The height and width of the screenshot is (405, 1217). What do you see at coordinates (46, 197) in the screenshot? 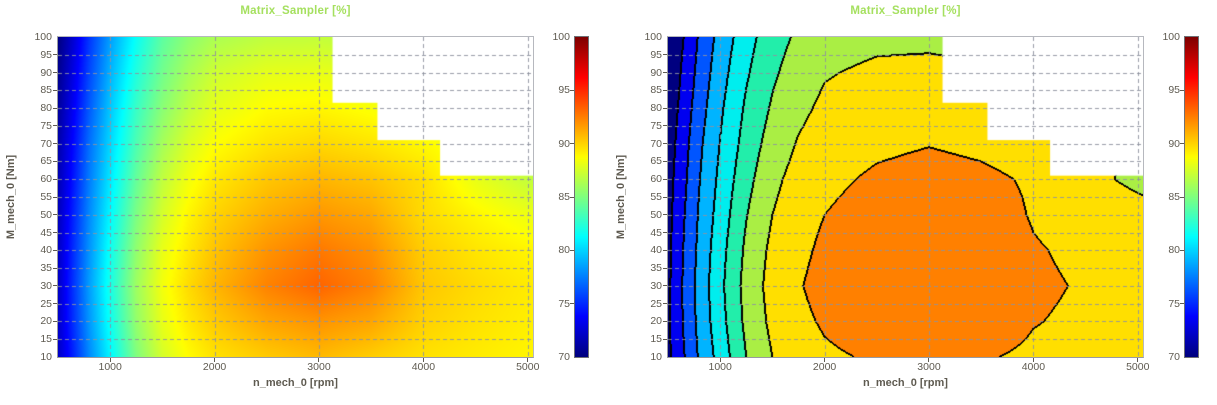
I see `y-tick-label: 55` at bounding box center [46, 197].